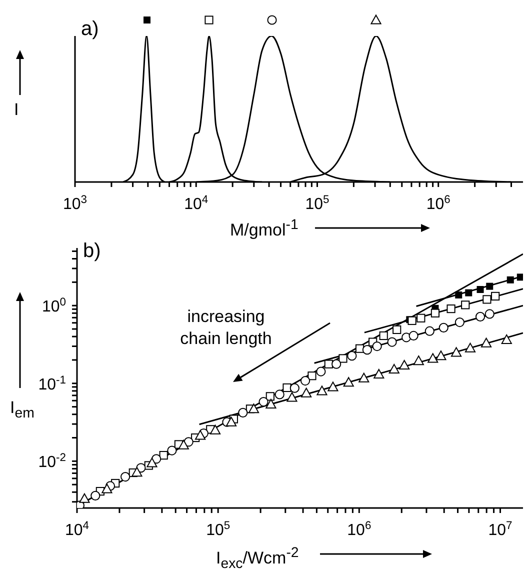  I want to click on chart-title: b), so click(92, 251).